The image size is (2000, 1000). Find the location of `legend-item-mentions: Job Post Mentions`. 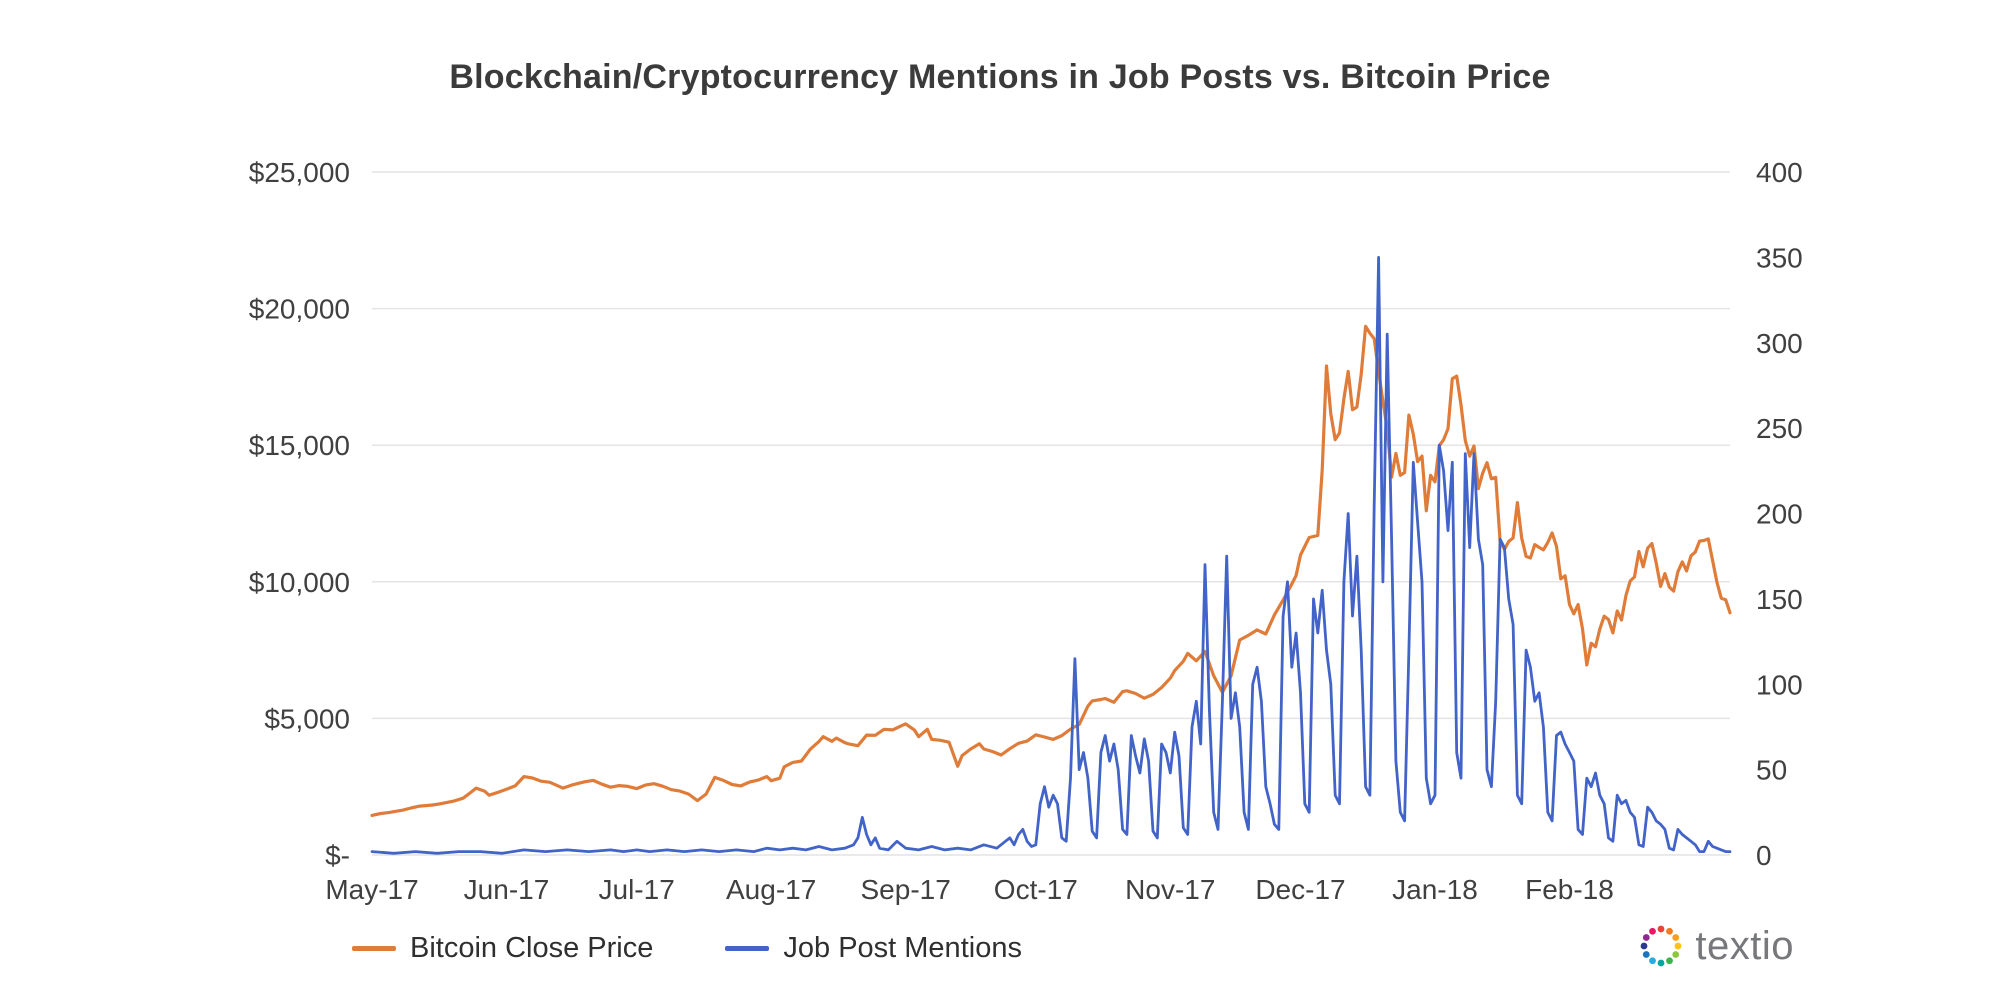

legend-item-mentions: Job Post Mentions is located at coordinates (873, 948).